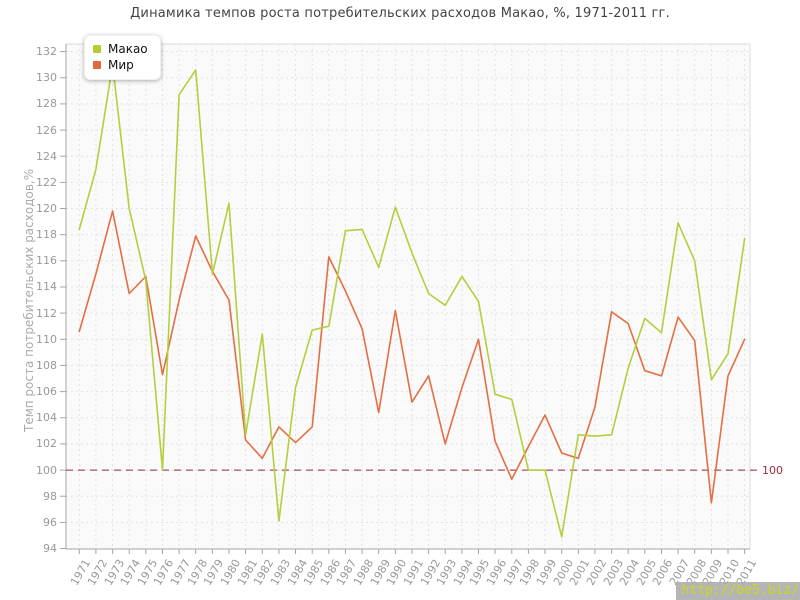 This screenshot has width=800, height=600. What do you see at coordinates (46, 182) in the screenshot?
I see `y-tick-label: 122` at bounding box center [46, 182].